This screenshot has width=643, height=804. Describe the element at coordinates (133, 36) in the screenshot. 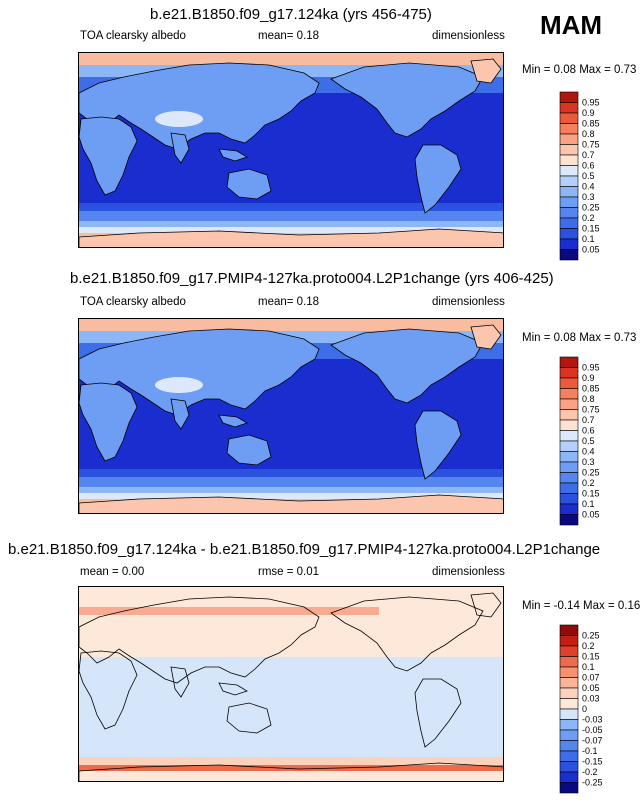

I see `panel1-variable-label: TOA clearsky albedo` at that location.